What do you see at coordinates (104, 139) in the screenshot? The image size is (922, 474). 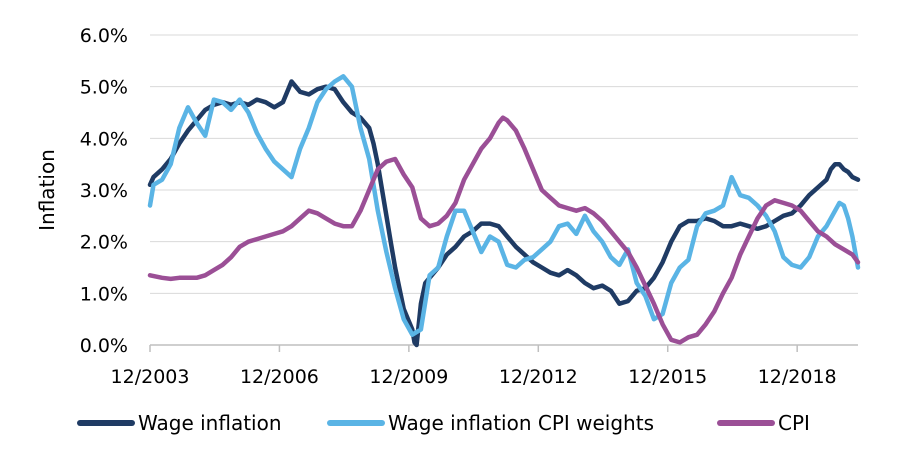 I see `y-tick-label: 4.0%` at bounding box center [104, 139].